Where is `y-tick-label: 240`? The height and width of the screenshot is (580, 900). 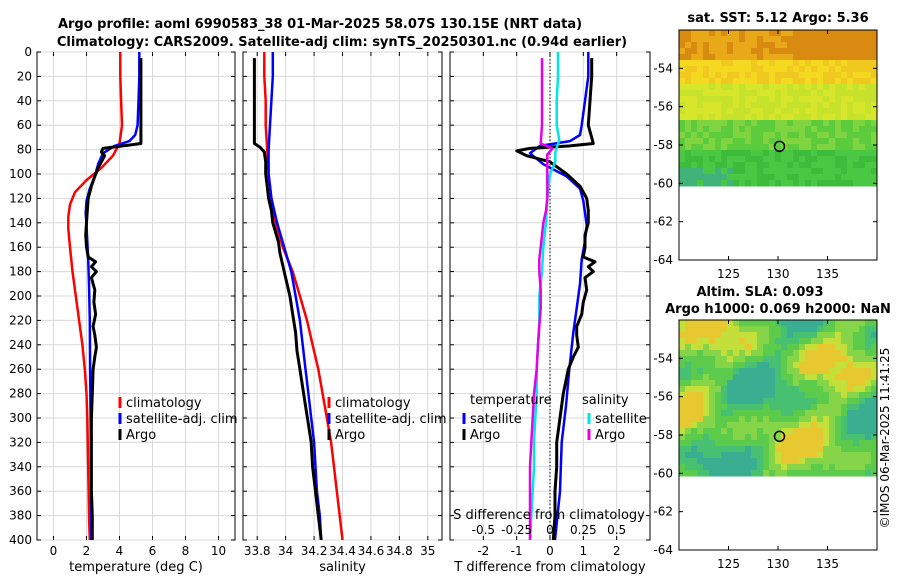
y-tick-label: 240 is located at coordinates (20, 345).